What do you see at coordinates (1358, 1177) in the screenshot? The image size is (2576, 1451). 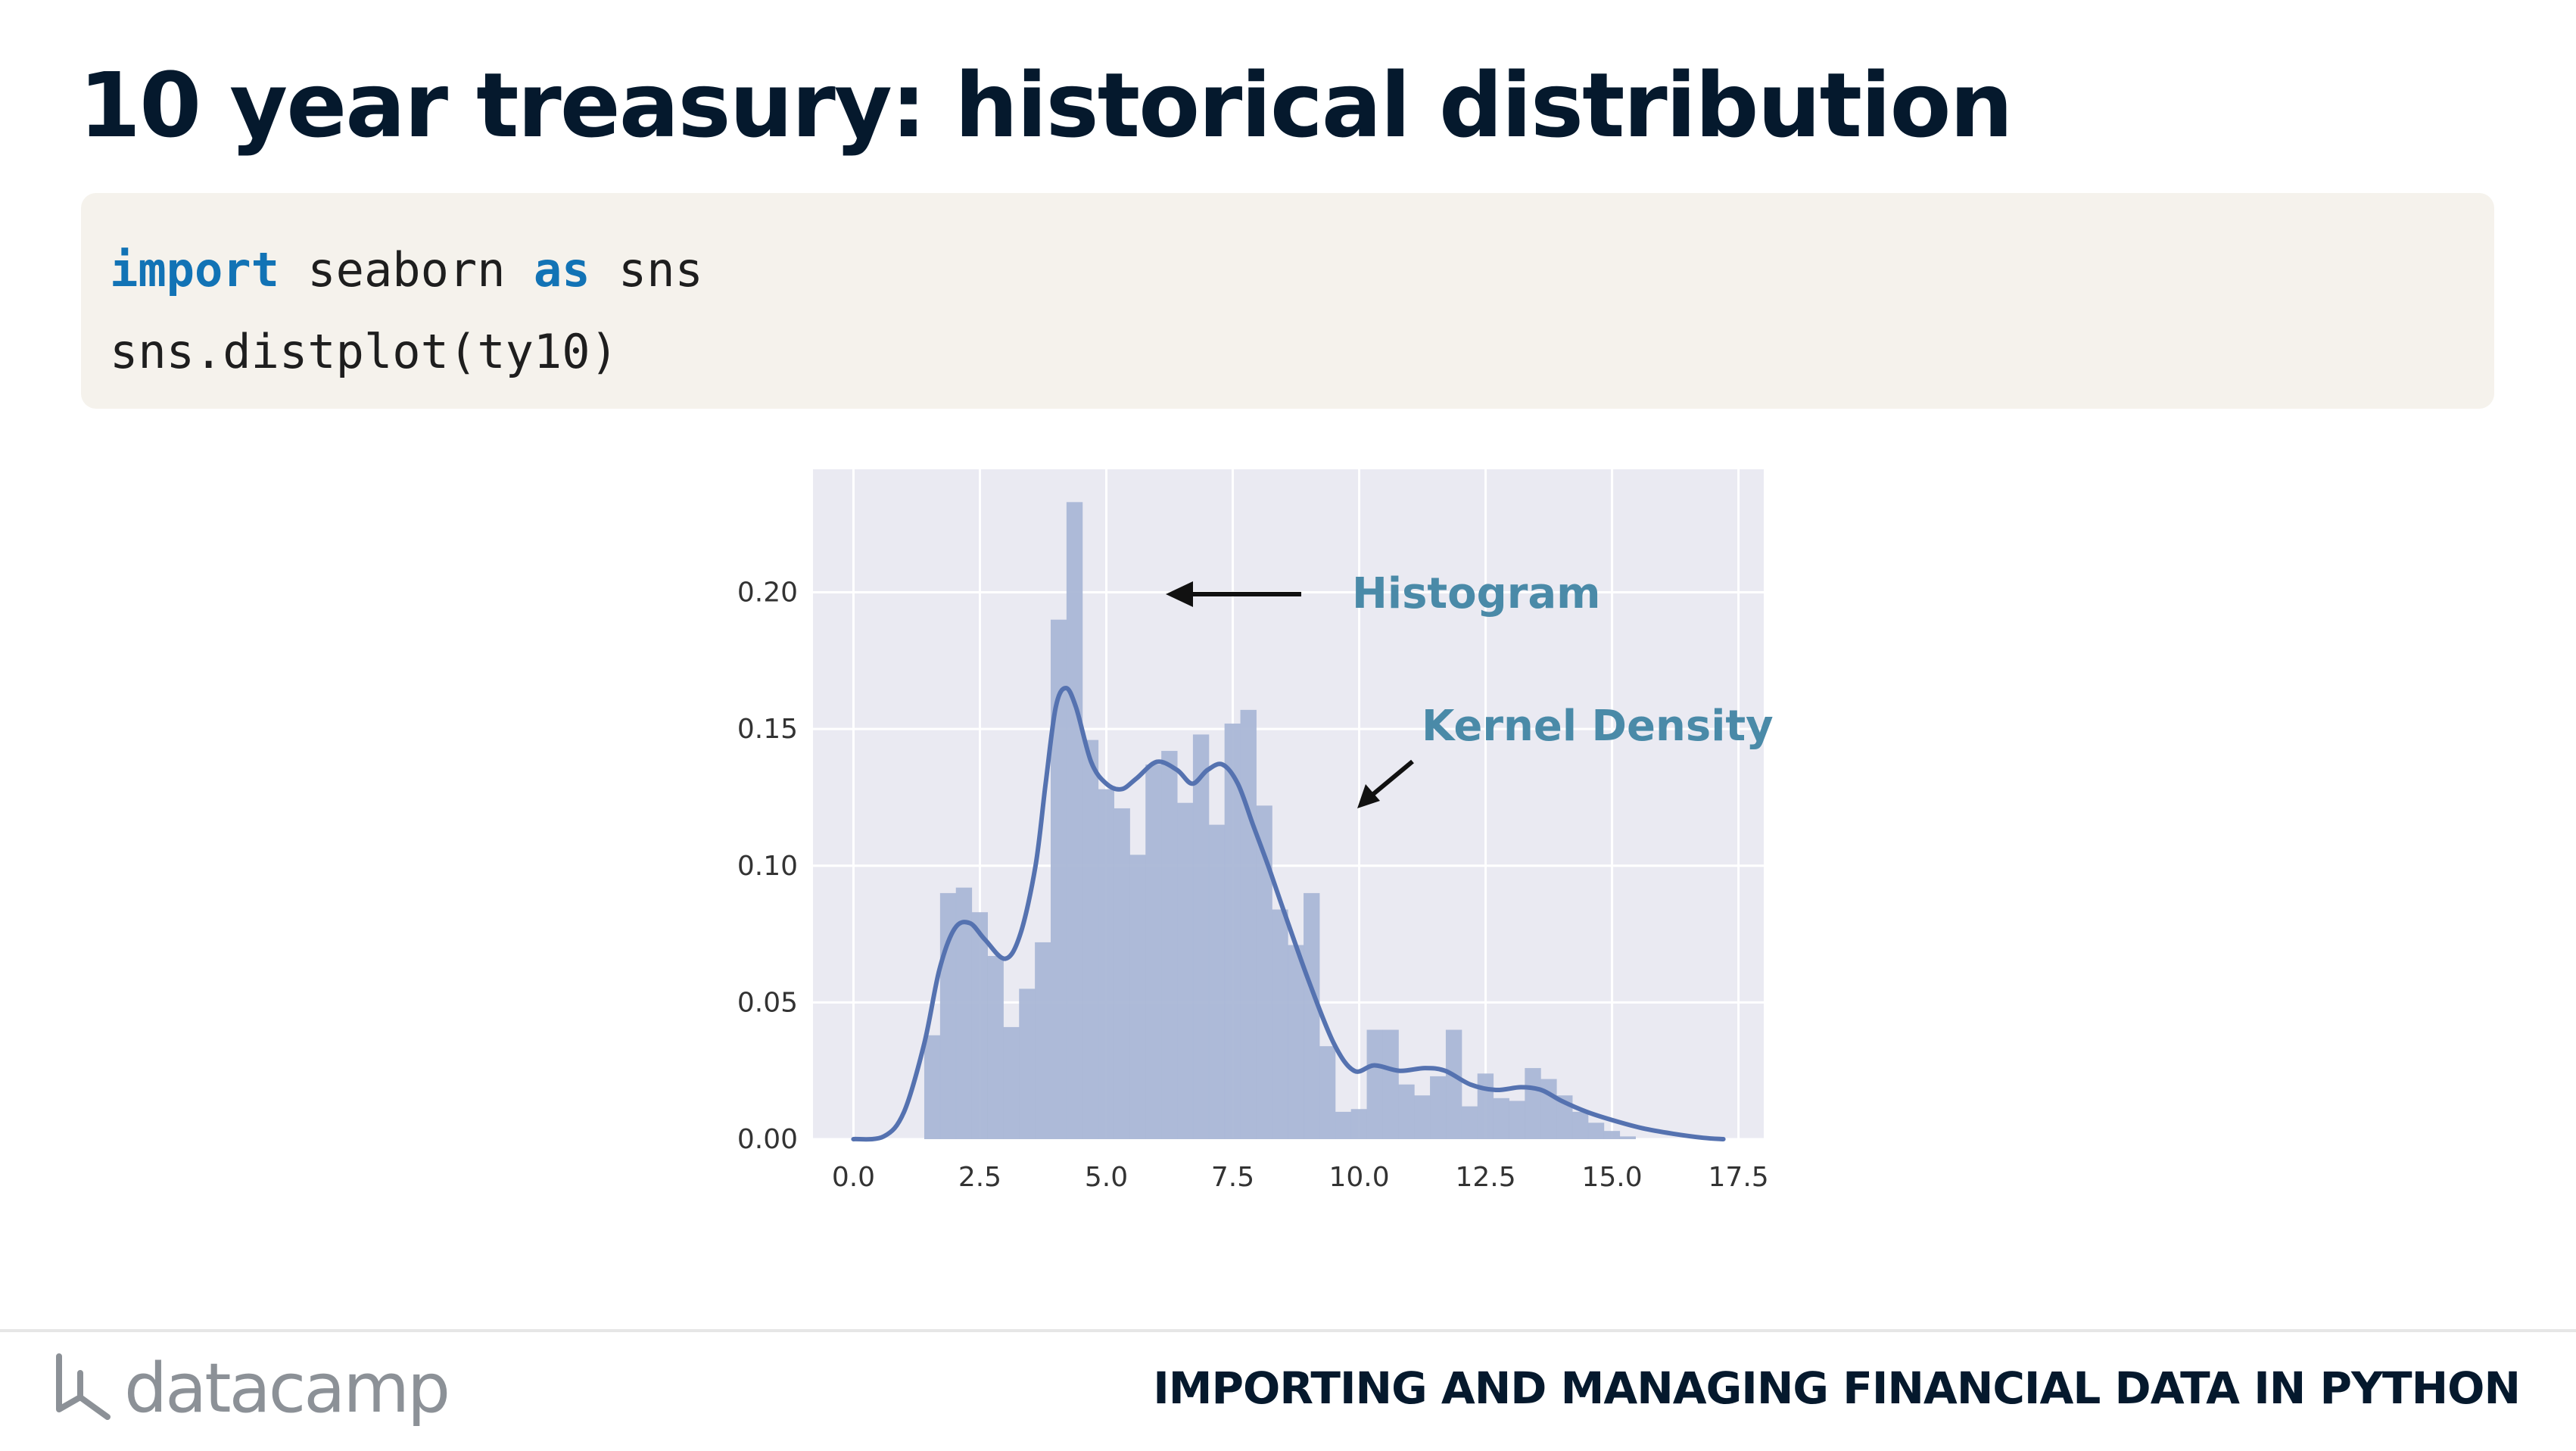 I see `x-tick-label: 10.0` at bounding box center [1358, 1177].